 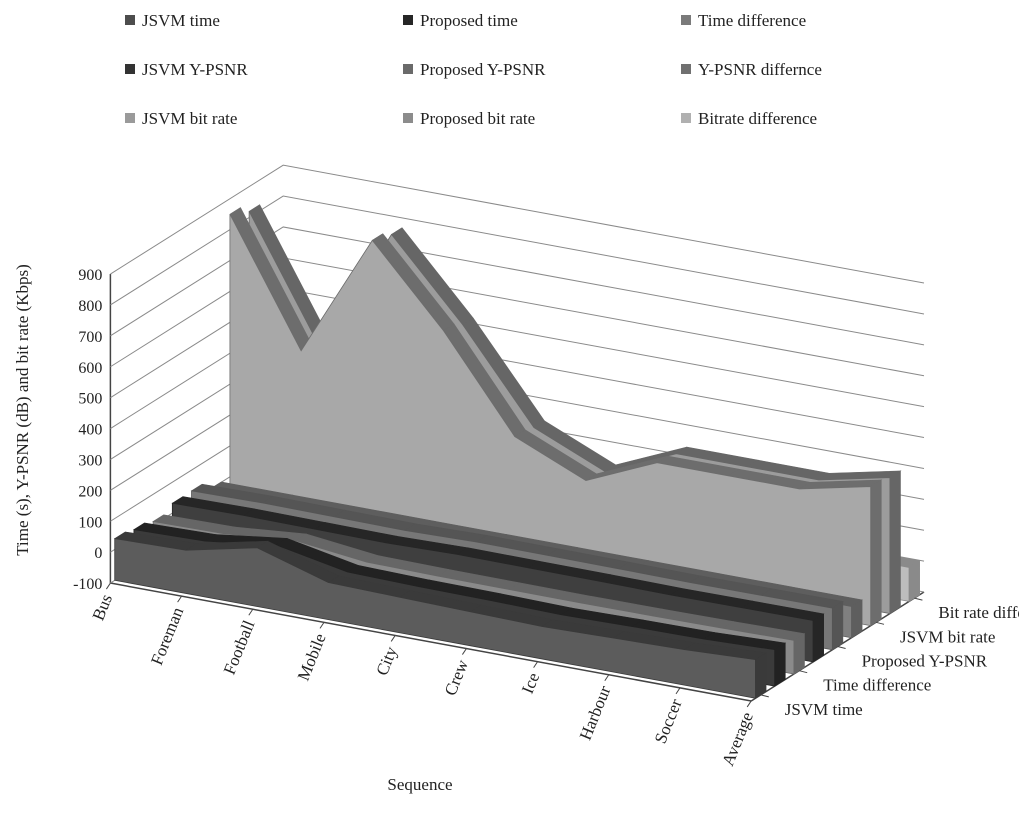 I want to click on y-tick-label: 900, so click(x=90, y=275).